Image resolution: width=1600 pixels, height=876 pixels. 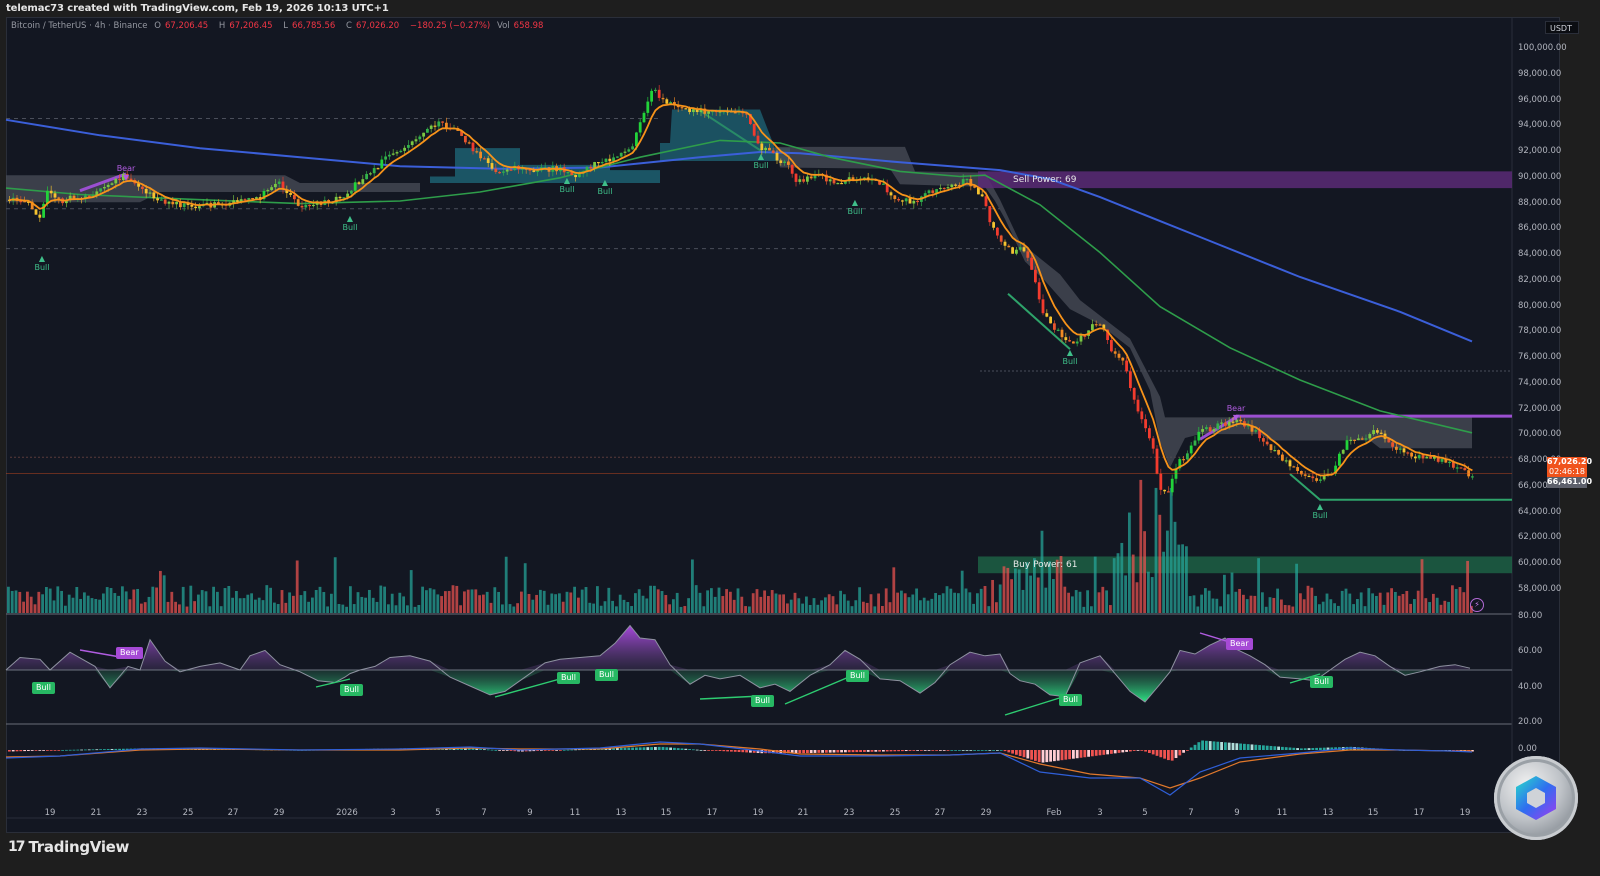 I want to click on macd-tick: 0.00, so click(x=1527, y=749).